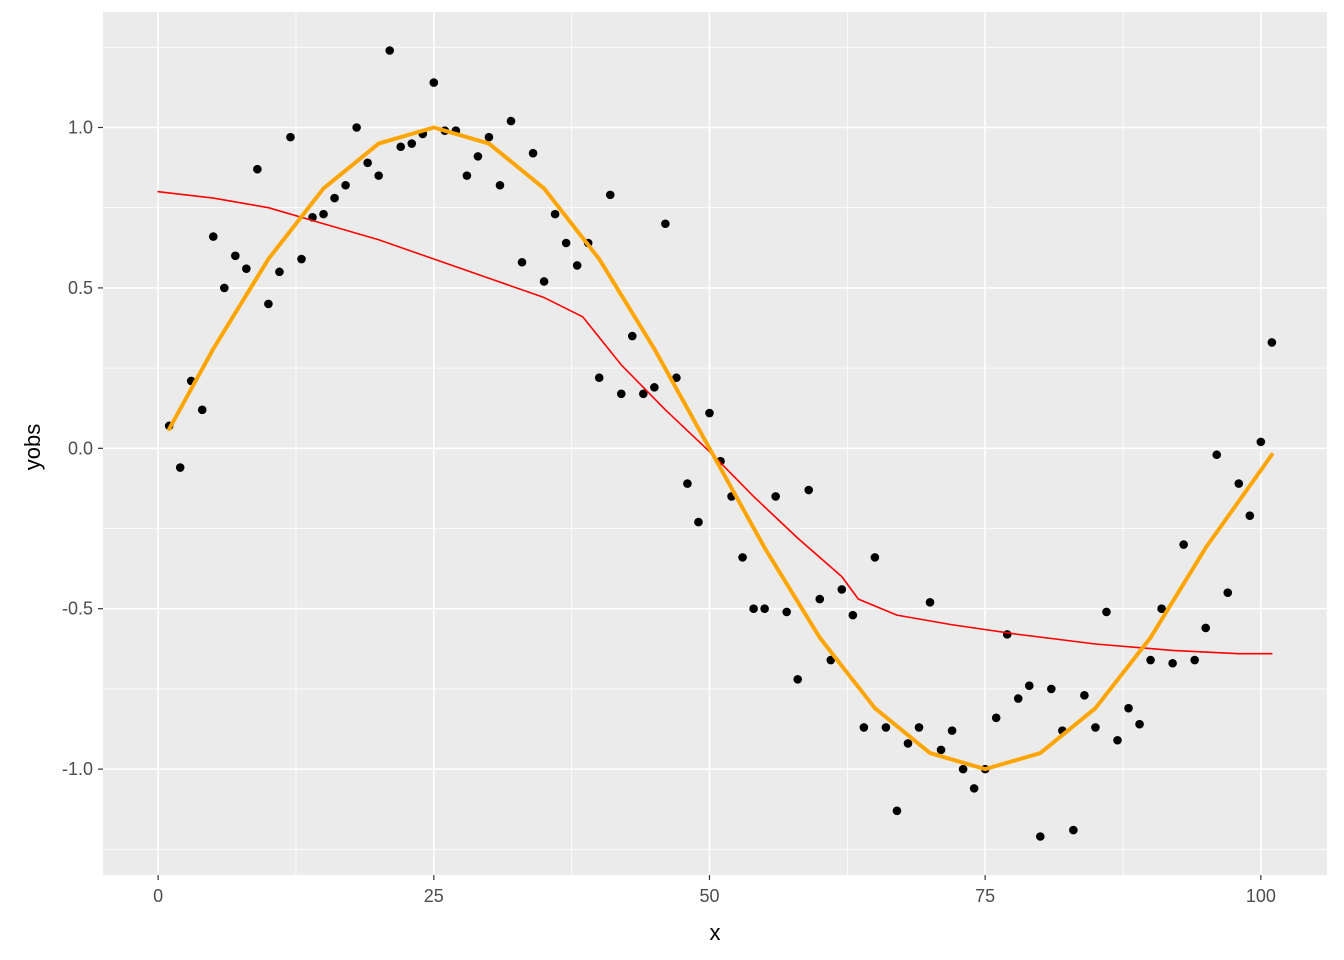  I want to click on y-tick-label: 0.0, so click(80, 448).